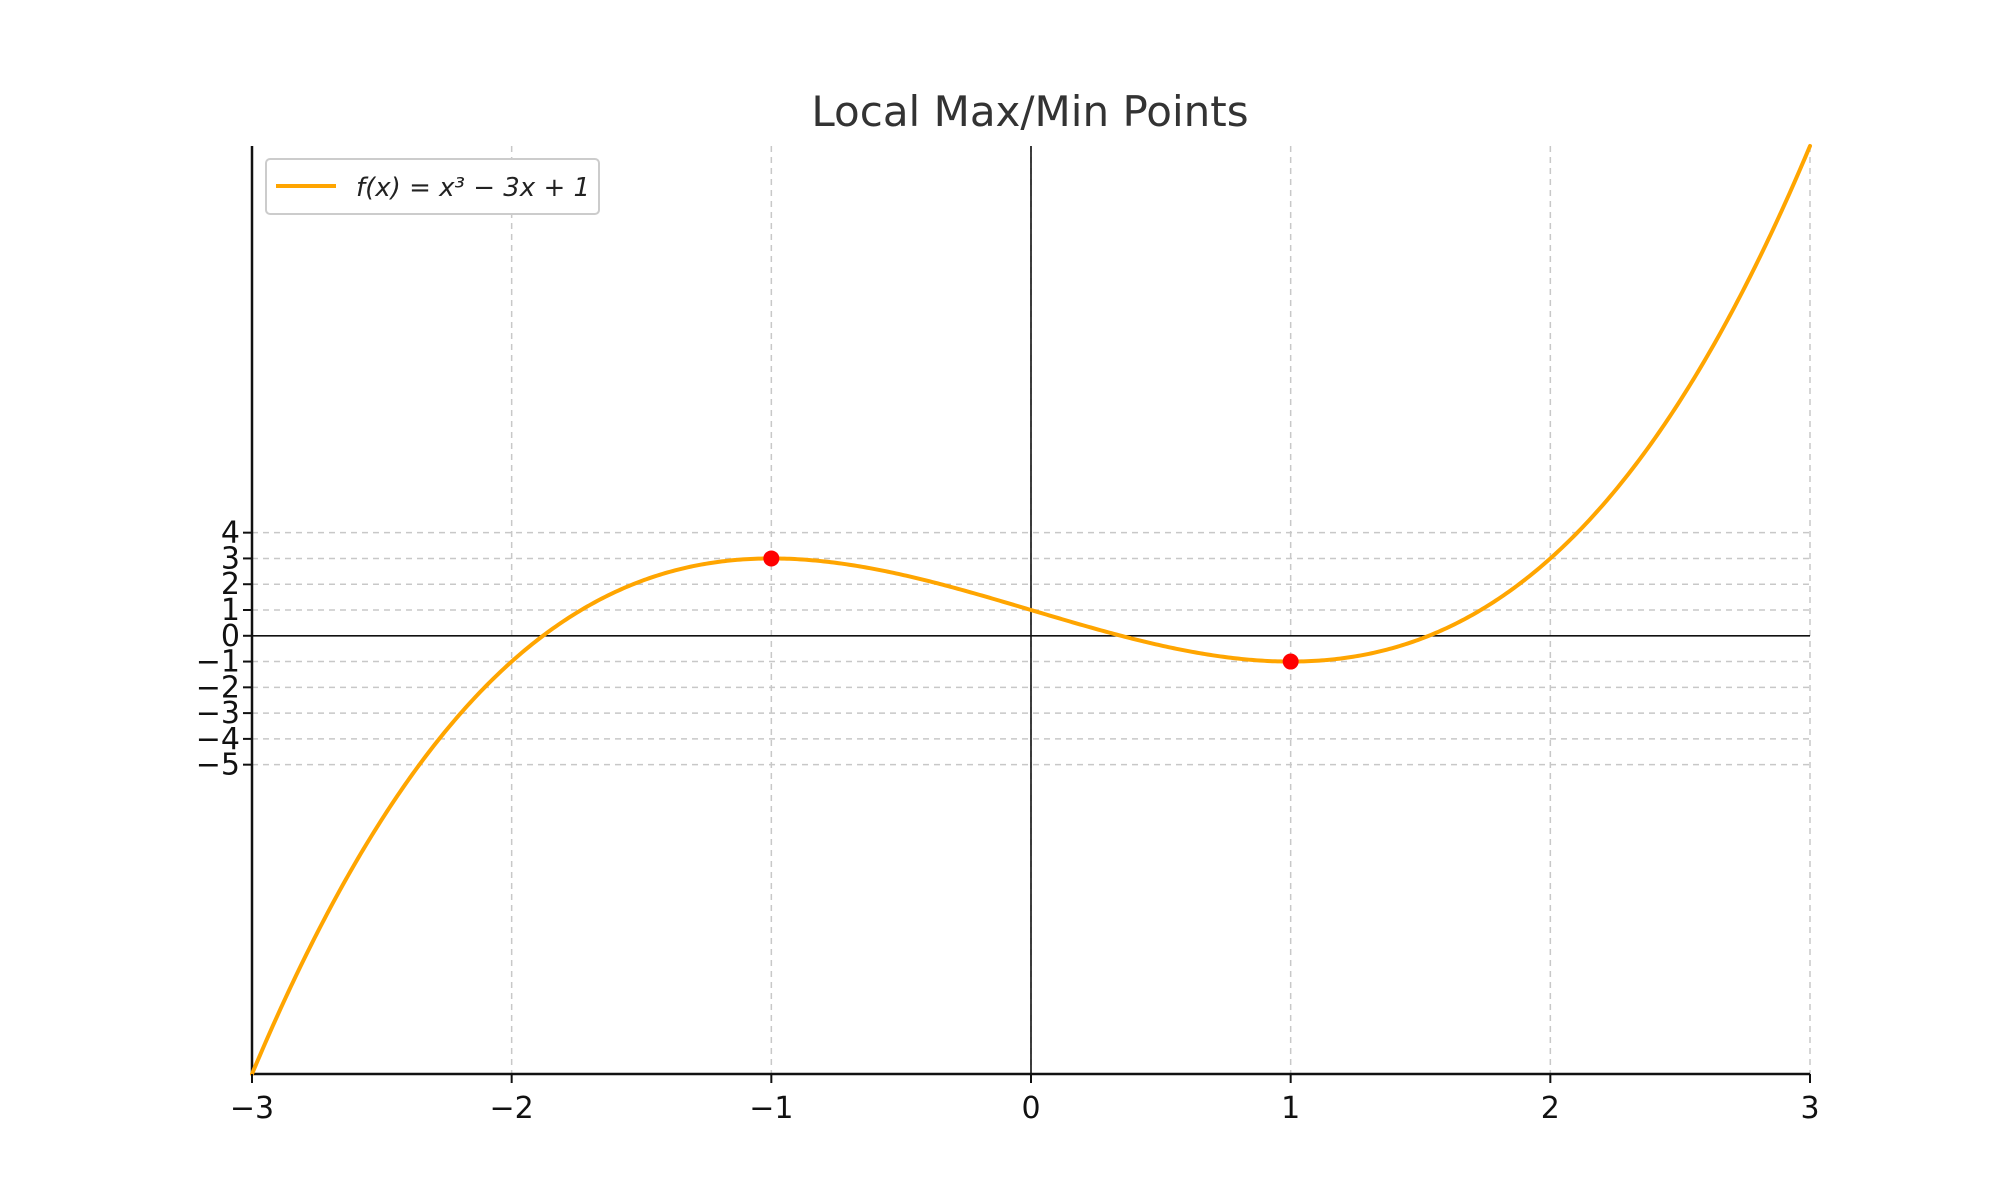 The width and height of the screenshot is (2000, 1200). I want to click on x-tick-label: 2, so click(1550, 1108).